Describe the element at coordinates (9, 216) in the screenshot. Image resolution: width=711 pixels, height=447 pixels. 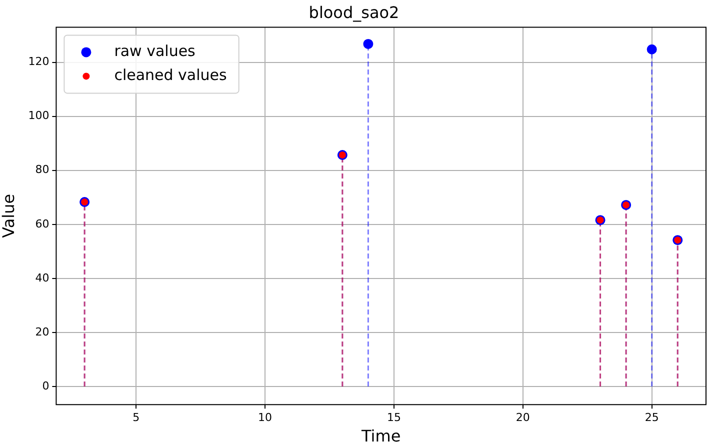
I see `y-axis-title: Value` at that location.